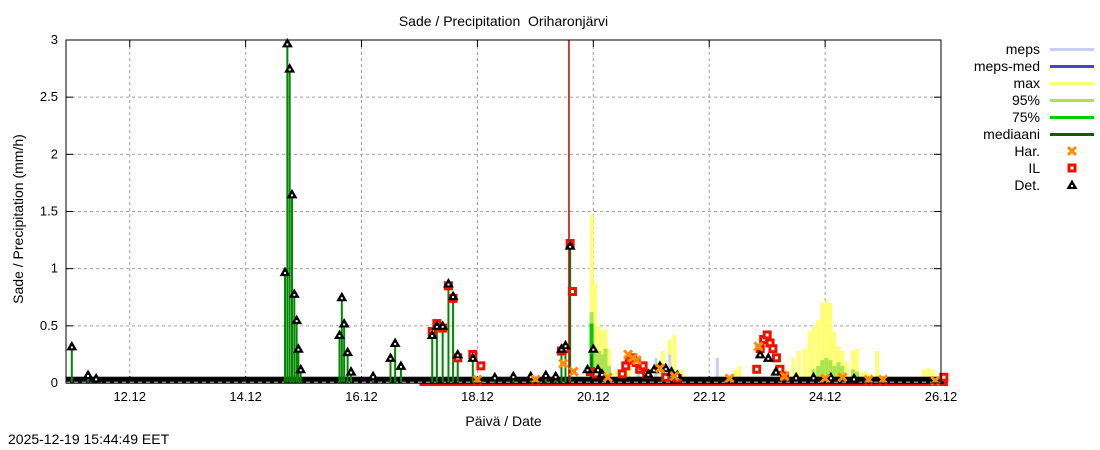  What do you see at coordinates (1072, 168) in the screenshot?
I see `il-square-icon` at bounding box center [1072, 168].